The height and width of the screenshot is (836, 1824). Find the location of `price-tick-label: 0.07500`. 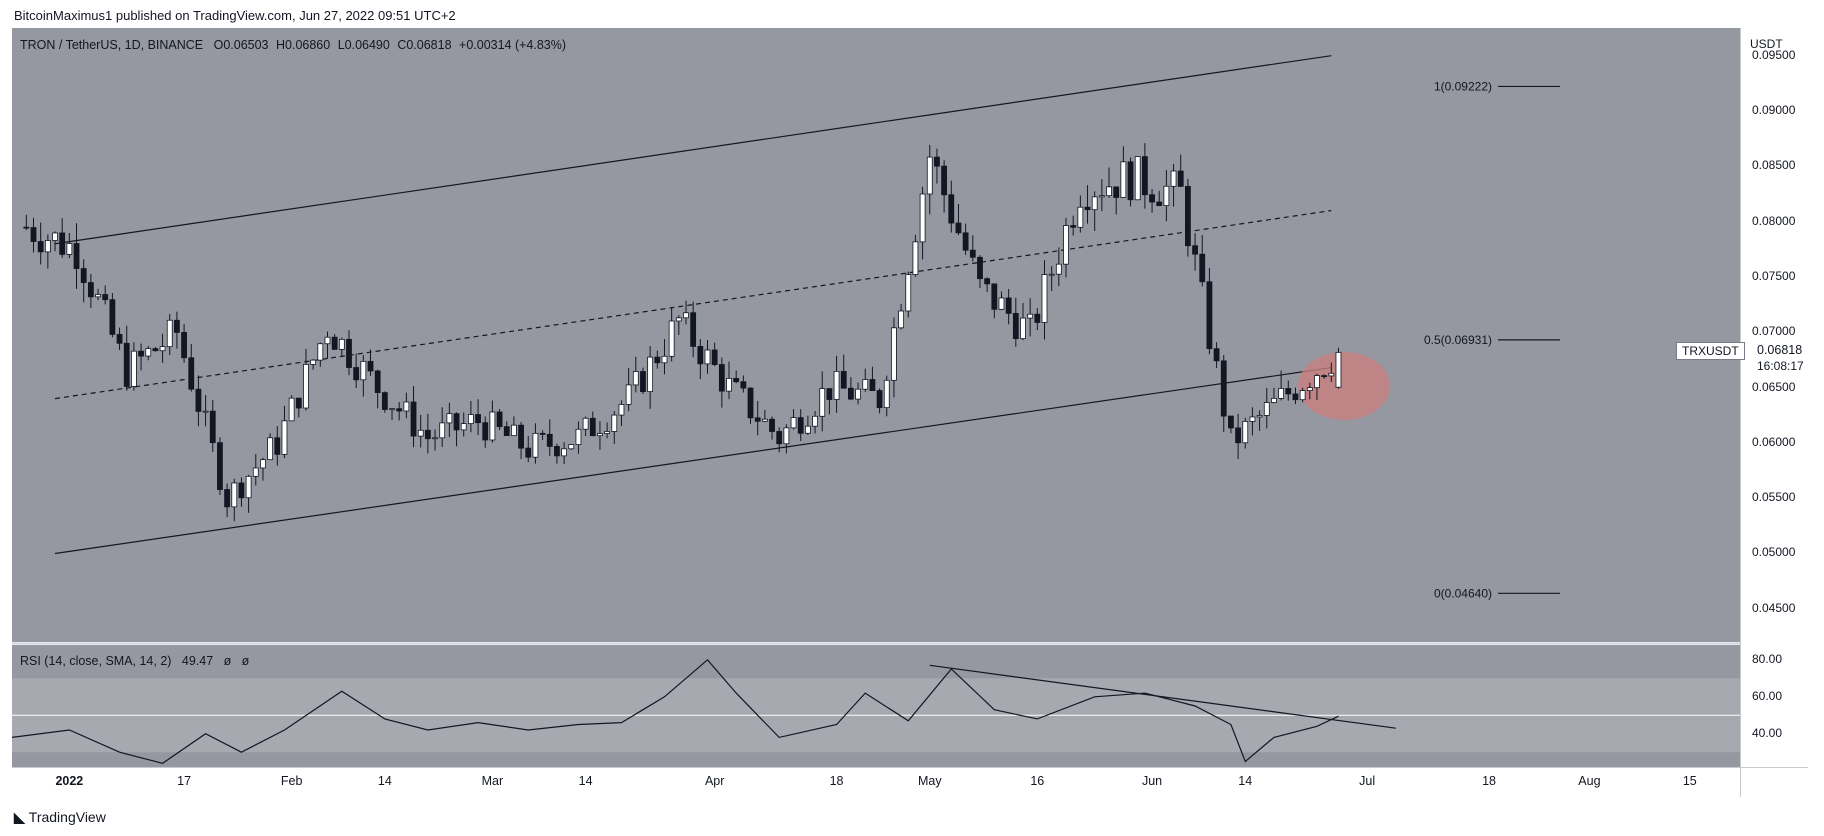

price-tick-label: 0.07500 is located at coordinates (1774, 275).